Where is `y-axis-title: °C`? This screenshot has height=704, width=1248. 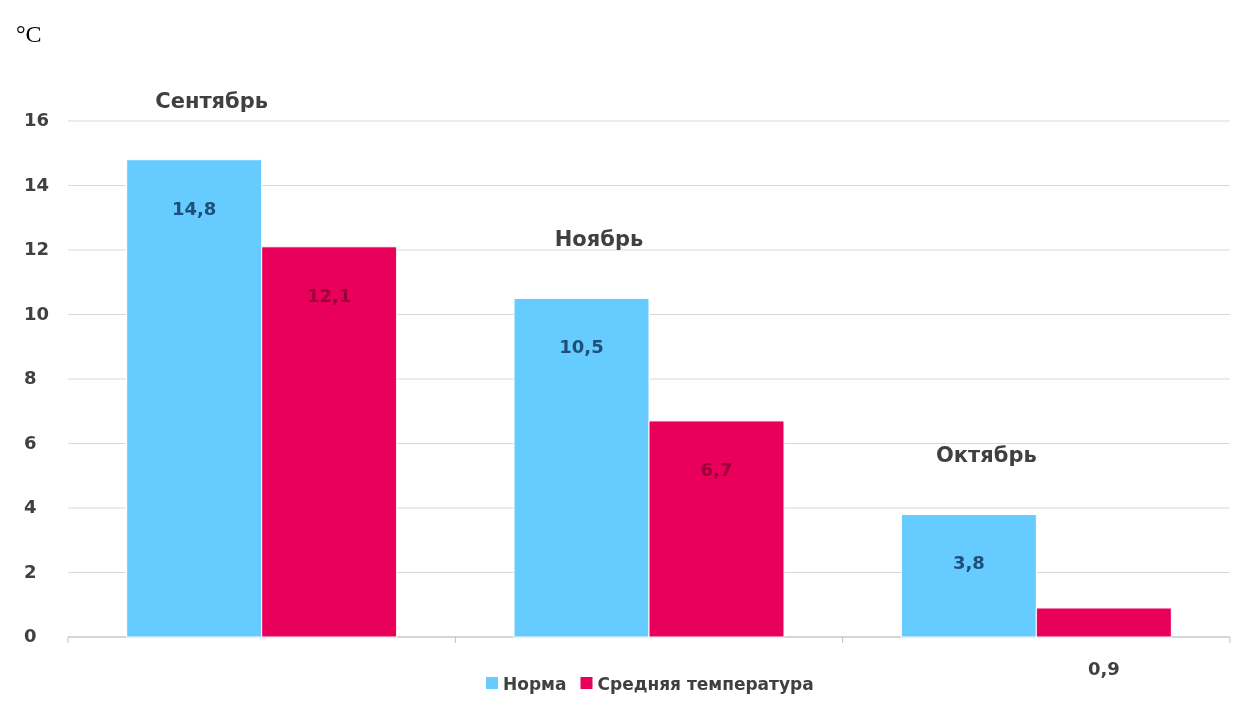 y-axis-title: °C is located at coordinates (29, 34).